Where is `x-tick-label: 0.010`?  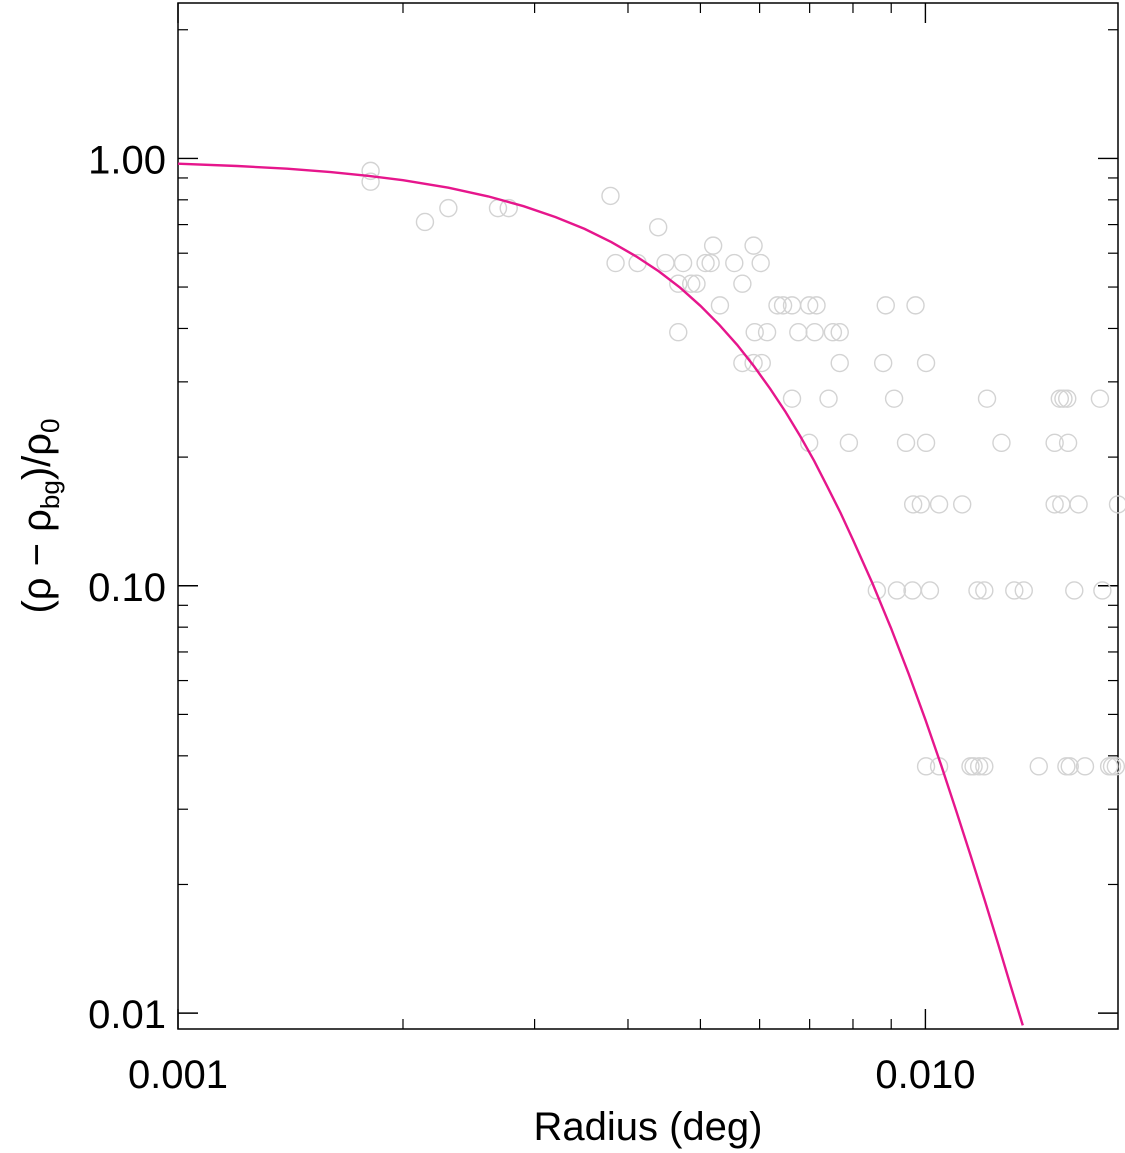 x-tick-label: 0.010 is located at coordinates (925, 1075).